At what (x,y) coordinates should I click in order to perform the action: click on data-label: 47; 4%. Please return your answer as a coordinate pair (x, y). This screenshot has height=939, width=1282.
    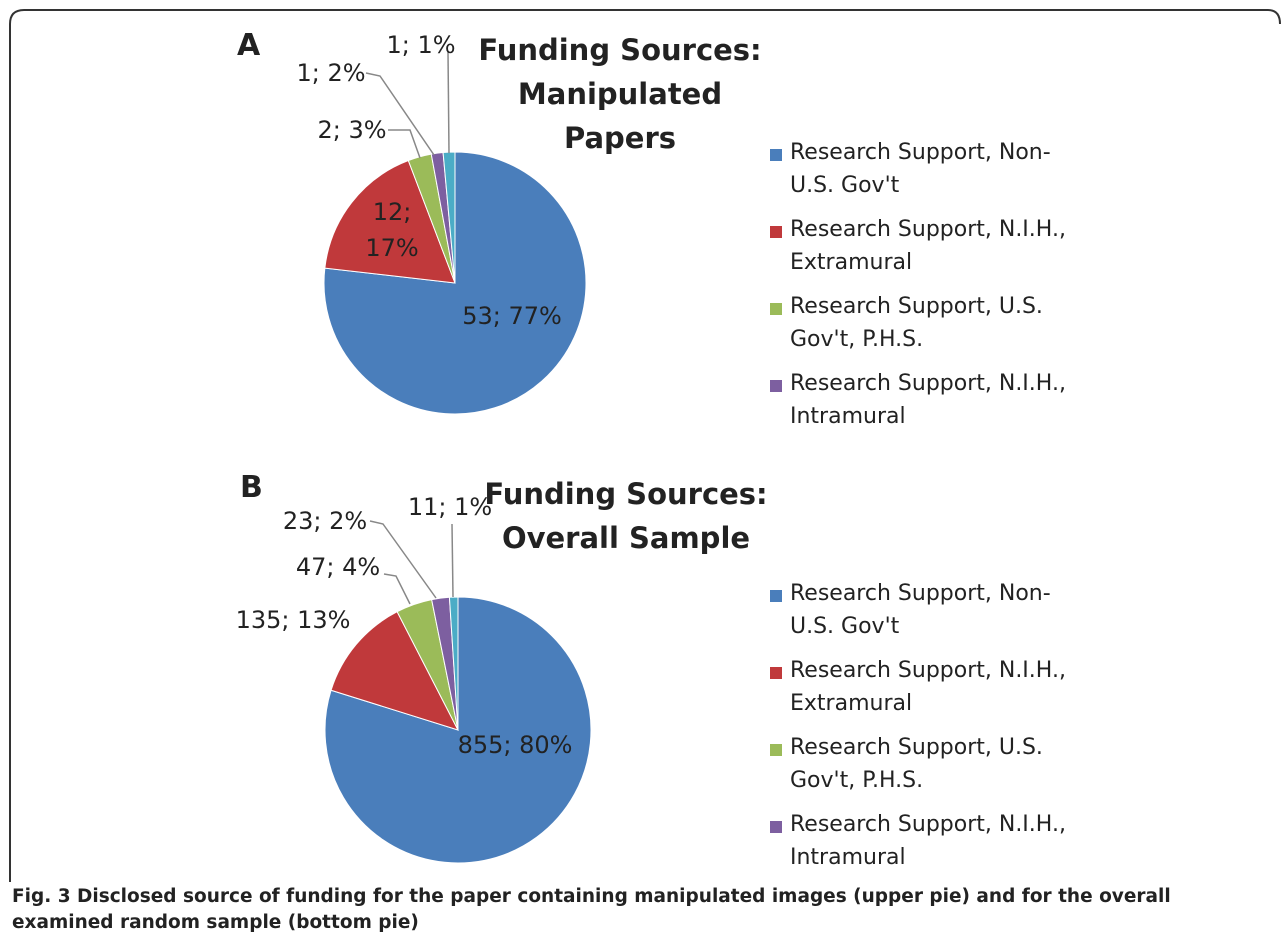
    Looking at the image, I should click on (338, 567).